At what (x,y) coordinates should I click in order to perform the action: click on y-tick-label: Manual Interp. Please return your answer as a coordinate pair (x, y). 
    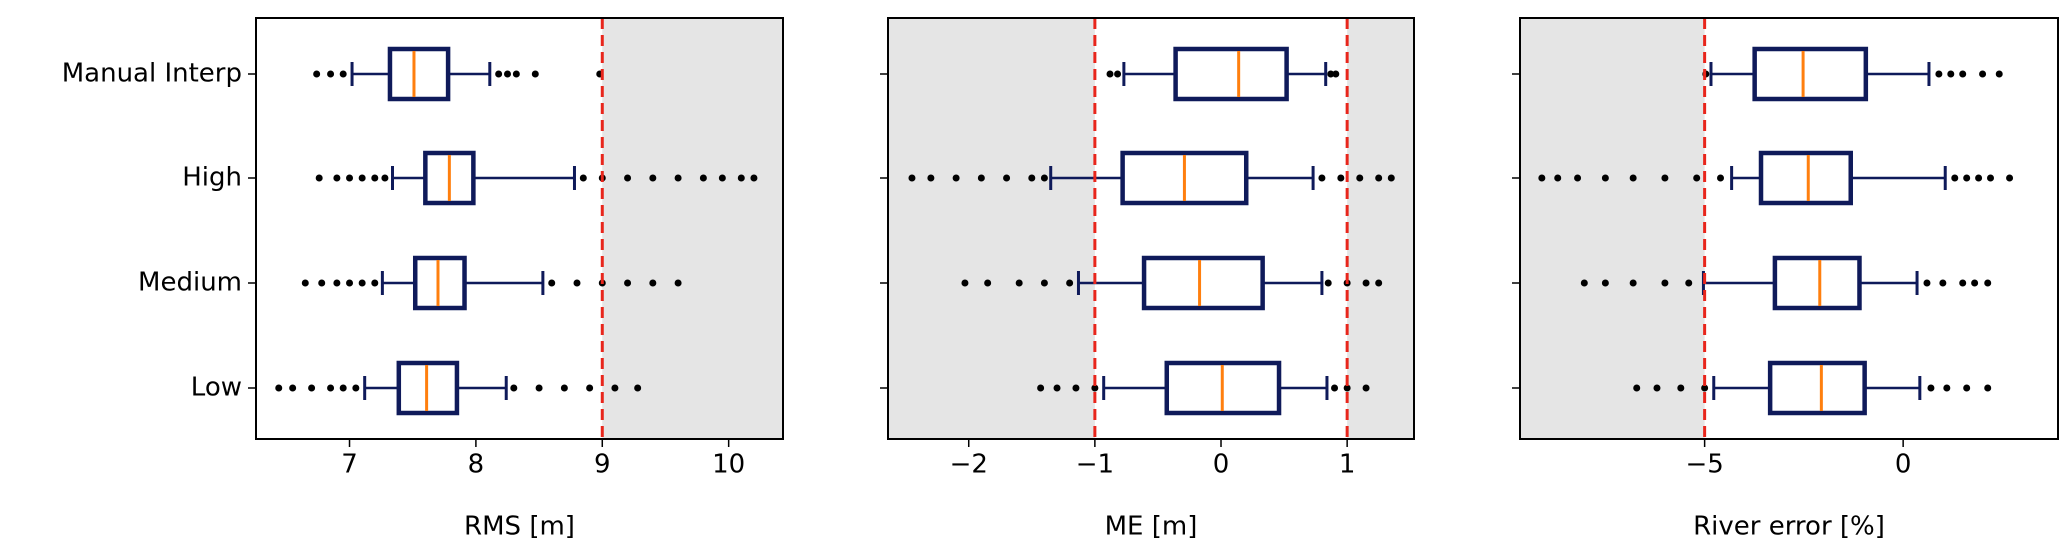
    Looking at the image, I should click on (152, 74).